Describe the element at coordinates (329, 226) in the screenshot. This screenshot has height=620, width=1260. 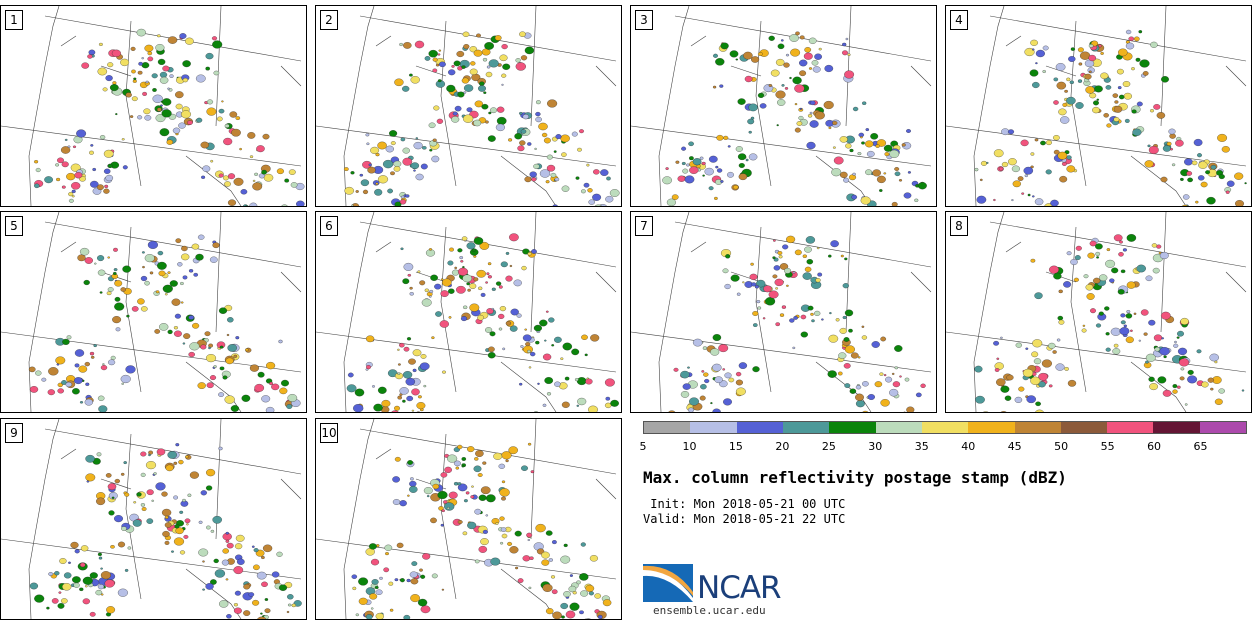
I see `panel-number: 6` at that location.